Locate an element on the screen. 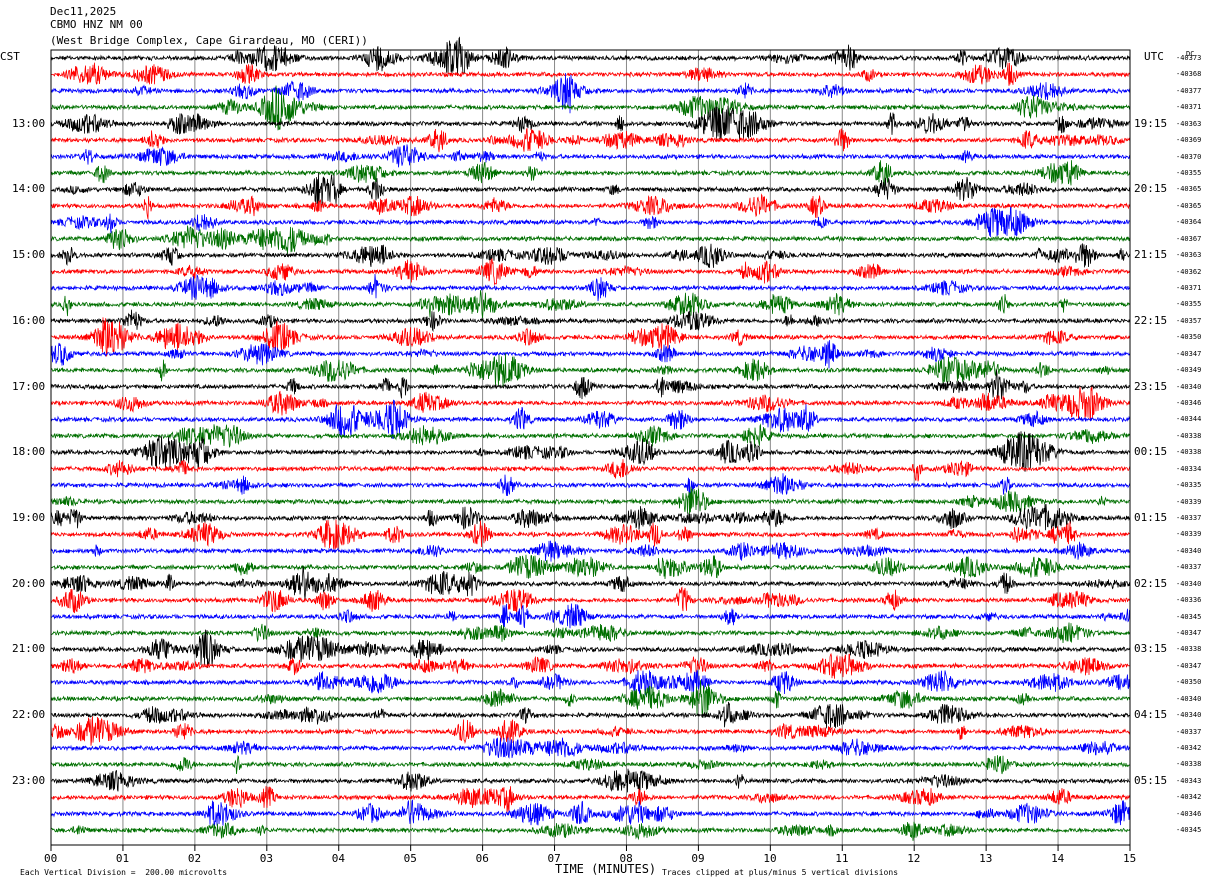 This screenshot has width=1210, height=886. x-tick-label: 07 is located at coordinates (554, 858).